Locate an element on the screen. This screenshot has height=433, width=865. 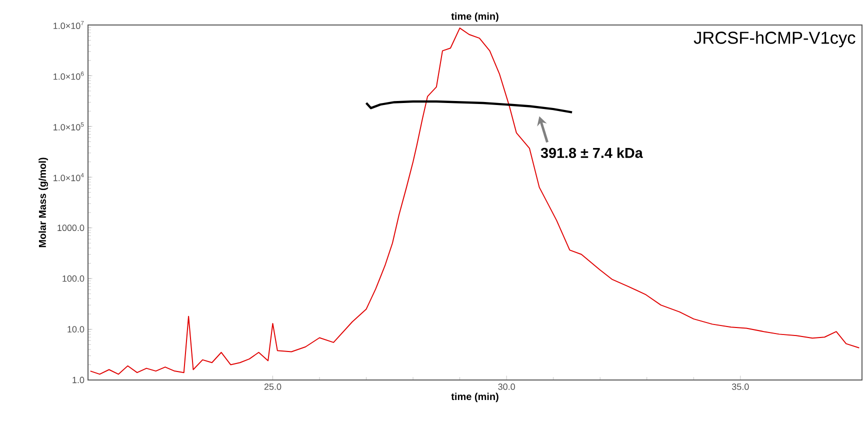
y-tick-label: 1.0×10$^{5}$ is located at coordinates (69, 126).